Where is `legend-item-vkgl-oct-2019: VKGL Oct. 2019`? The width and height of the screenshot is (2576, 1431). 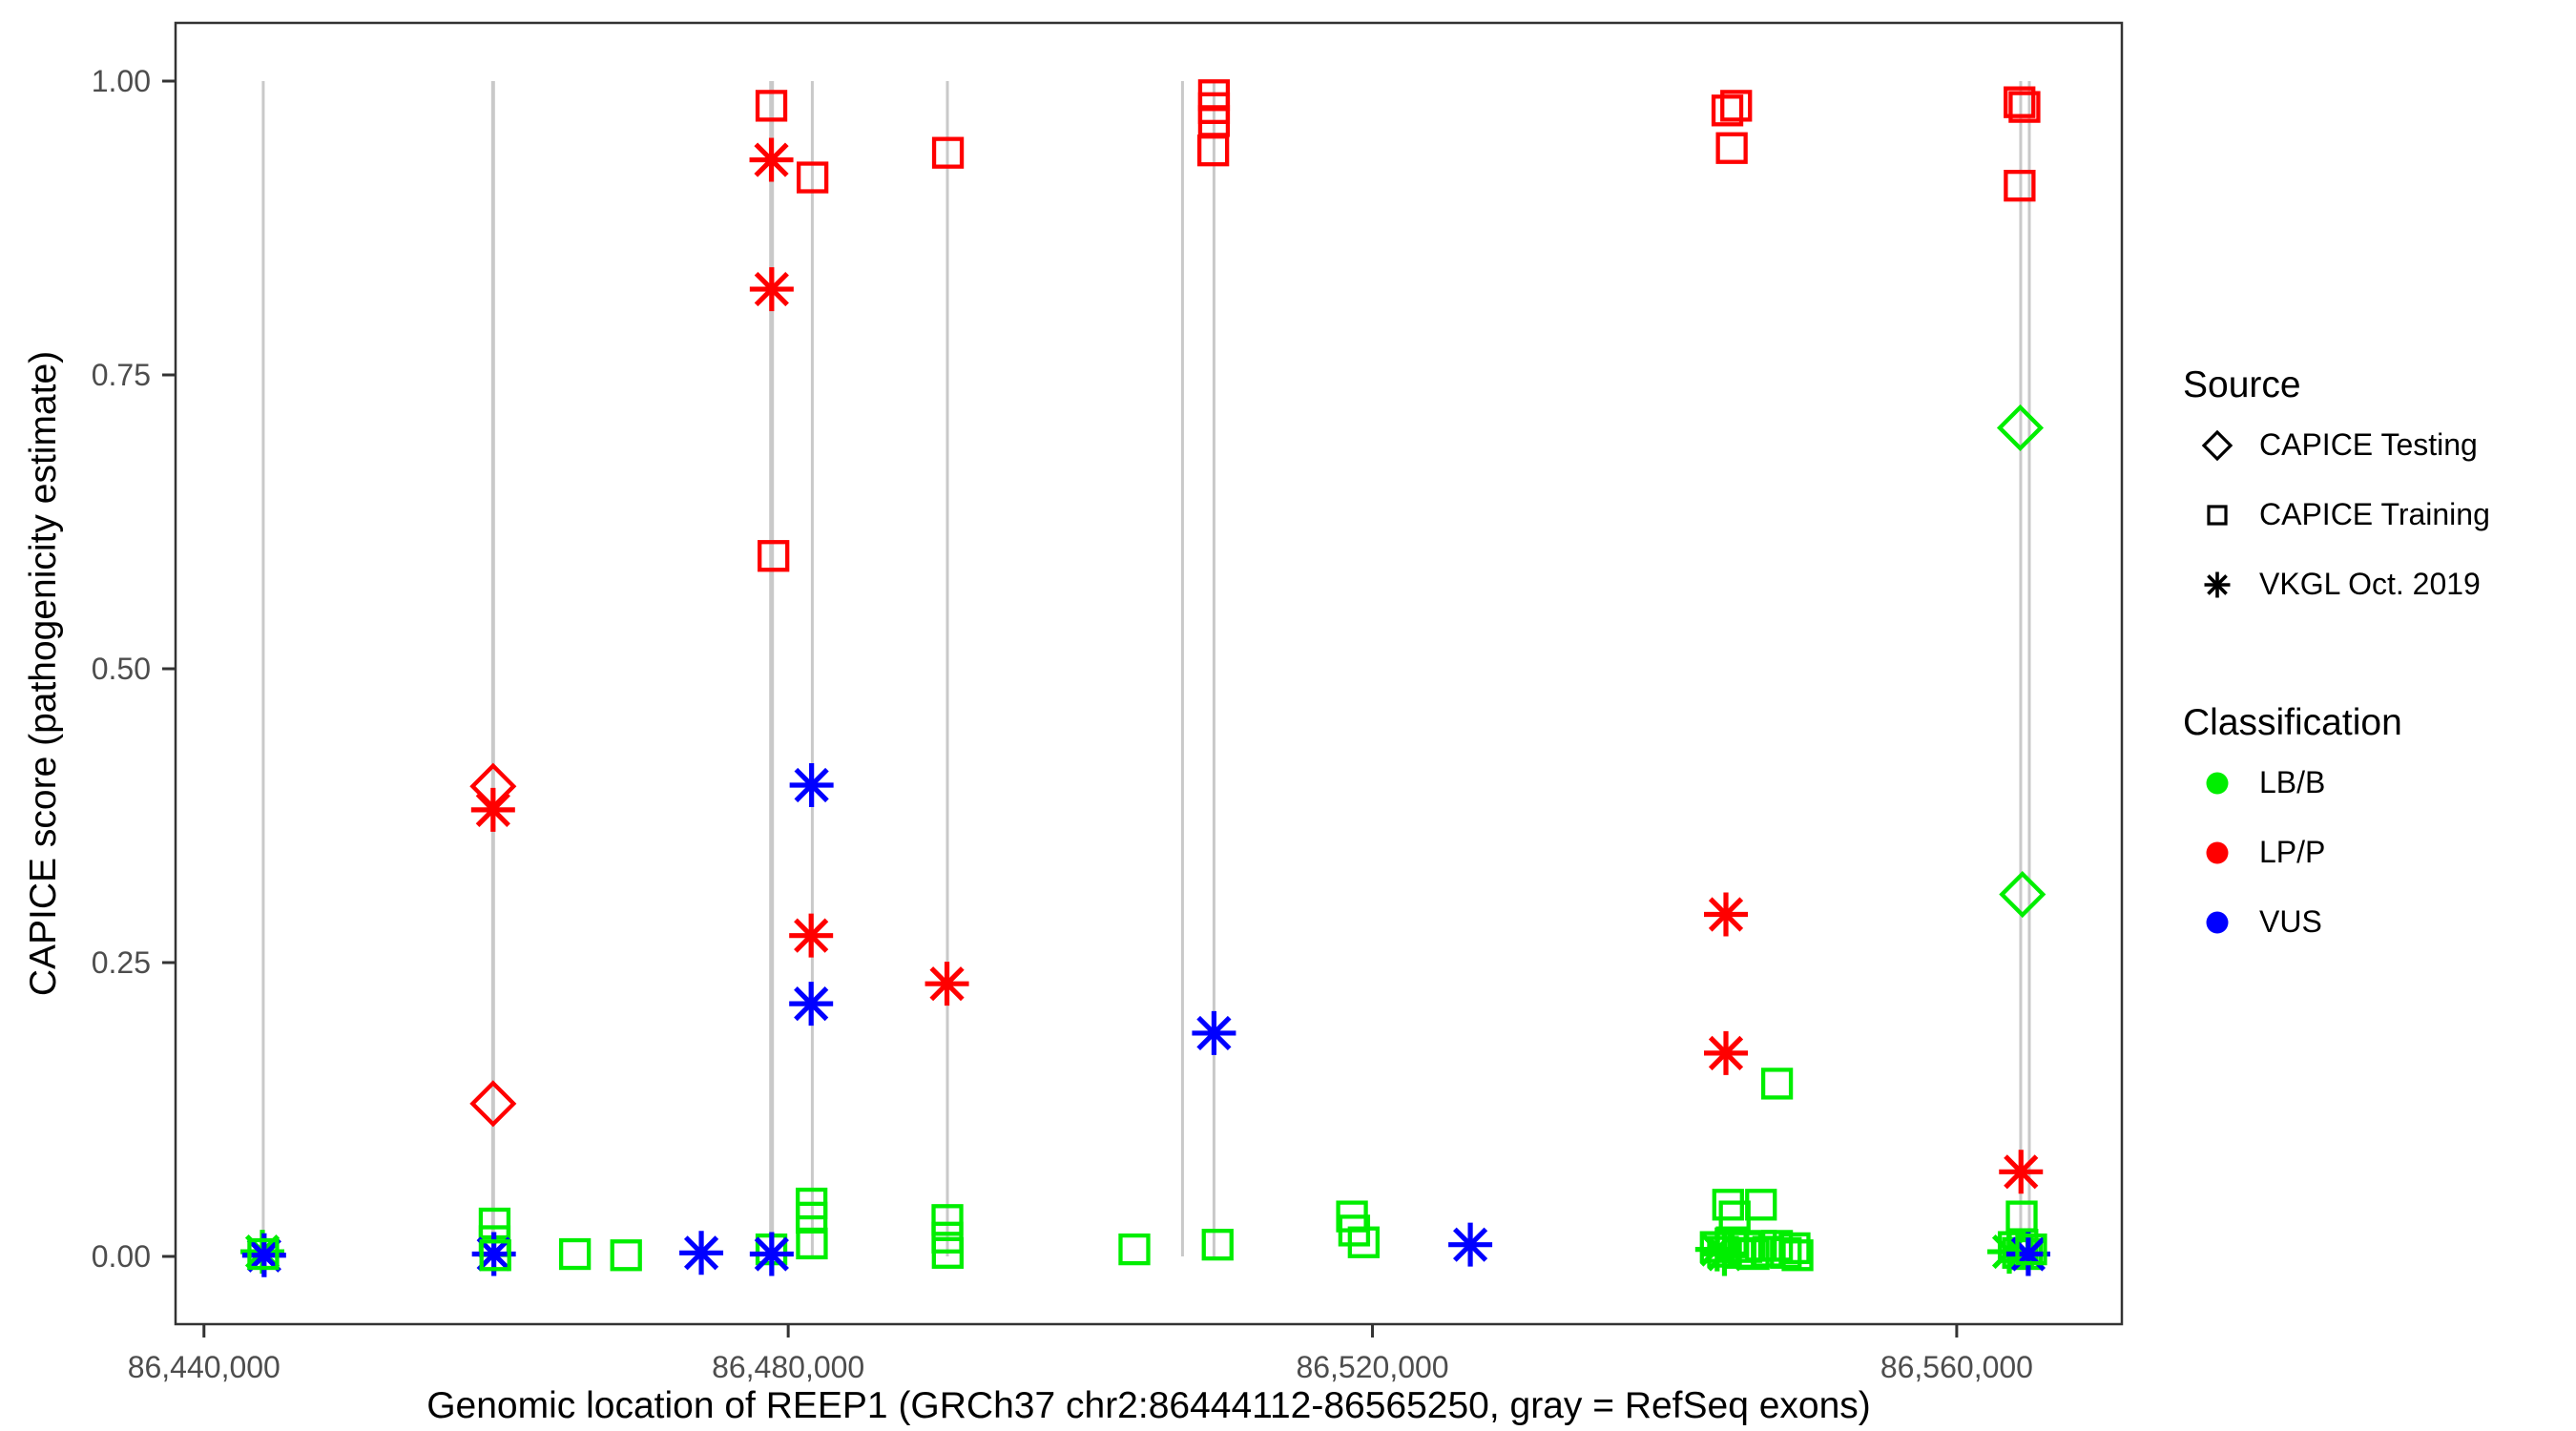
legend-item-vkgl-oct-2019: VKGL Oct. 2019 is located at coordinates (2336, 584).